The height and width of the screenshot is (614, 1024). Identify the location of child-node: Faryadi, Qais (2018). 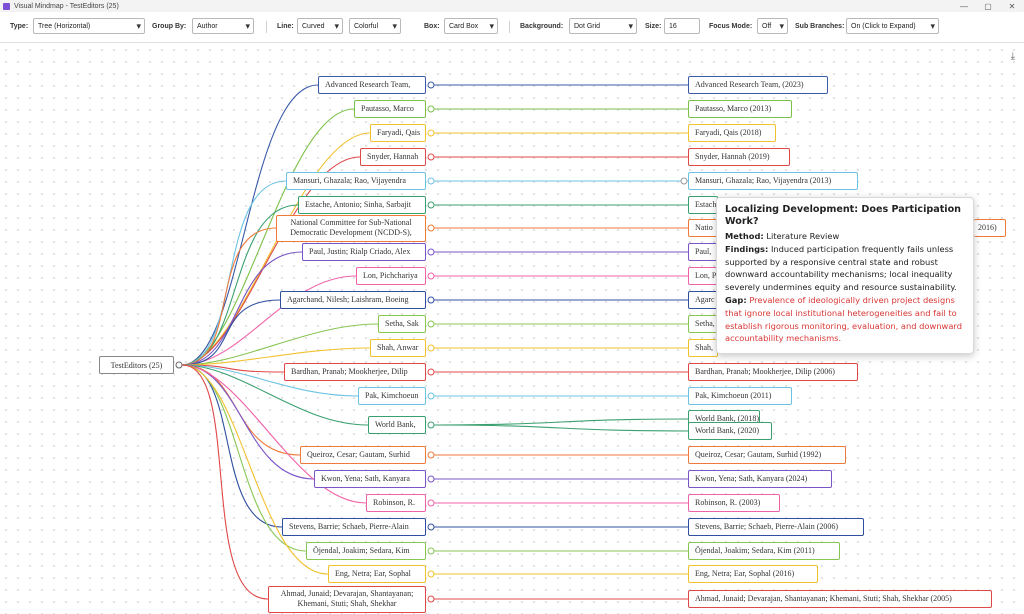
(732, 133).